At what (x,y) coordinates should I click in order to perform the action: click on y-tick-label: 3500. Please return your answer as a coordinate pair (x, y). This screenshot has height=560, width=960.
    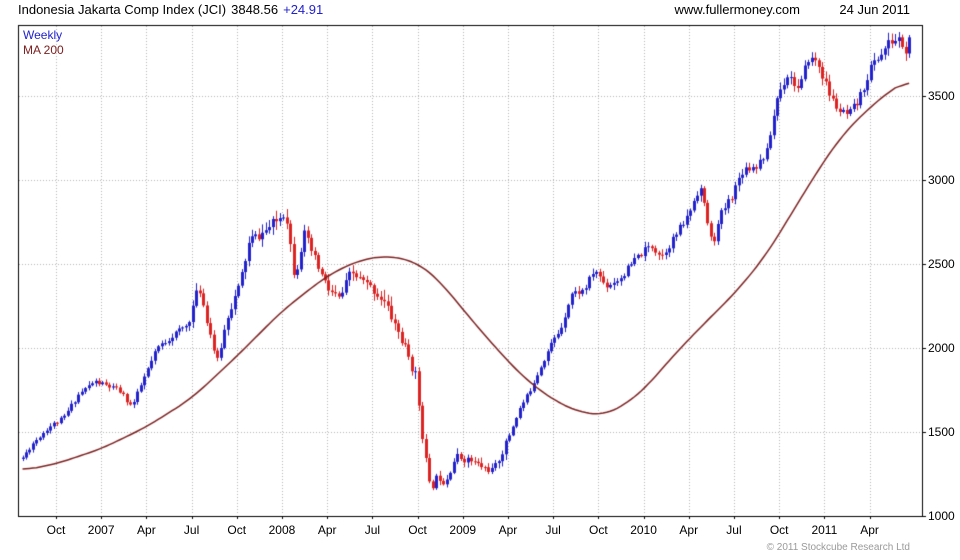
    Looking at the image, I should click on (941, 95).